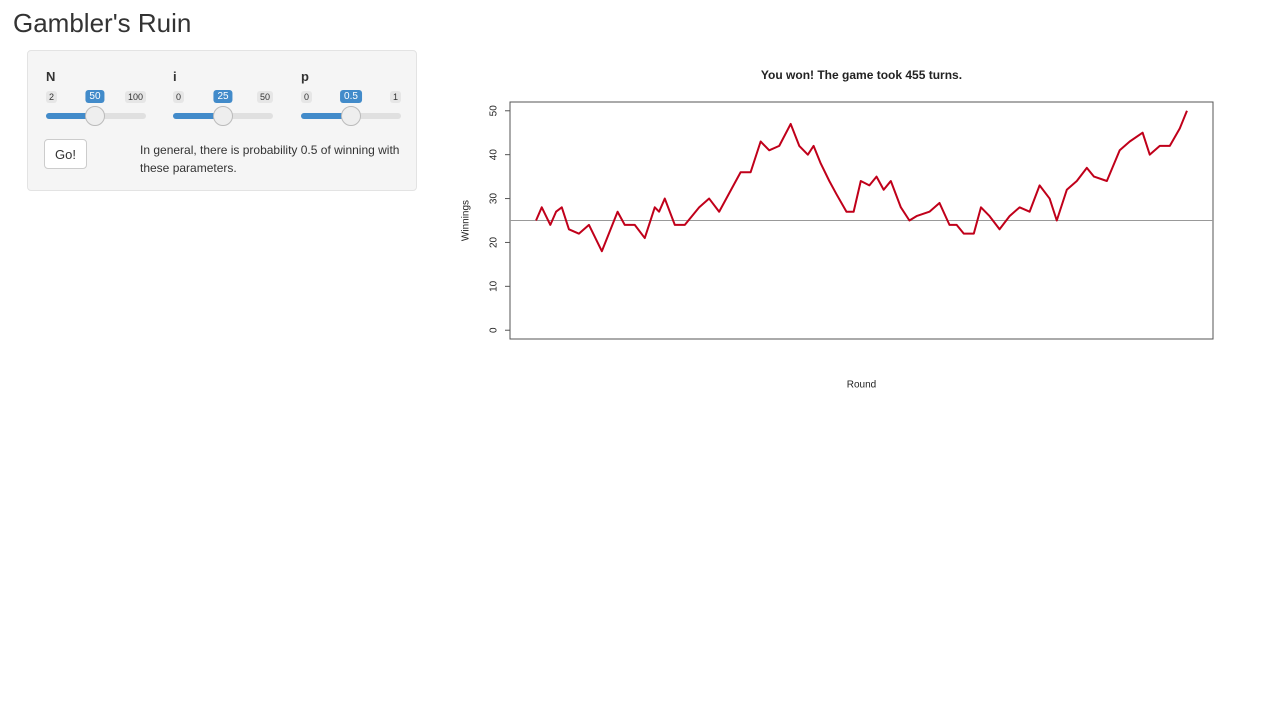 Image resolution: width=1280 pixels, height=720 pixels. I want to click on app-title: Gambler's Ruin, so click(102, 23).